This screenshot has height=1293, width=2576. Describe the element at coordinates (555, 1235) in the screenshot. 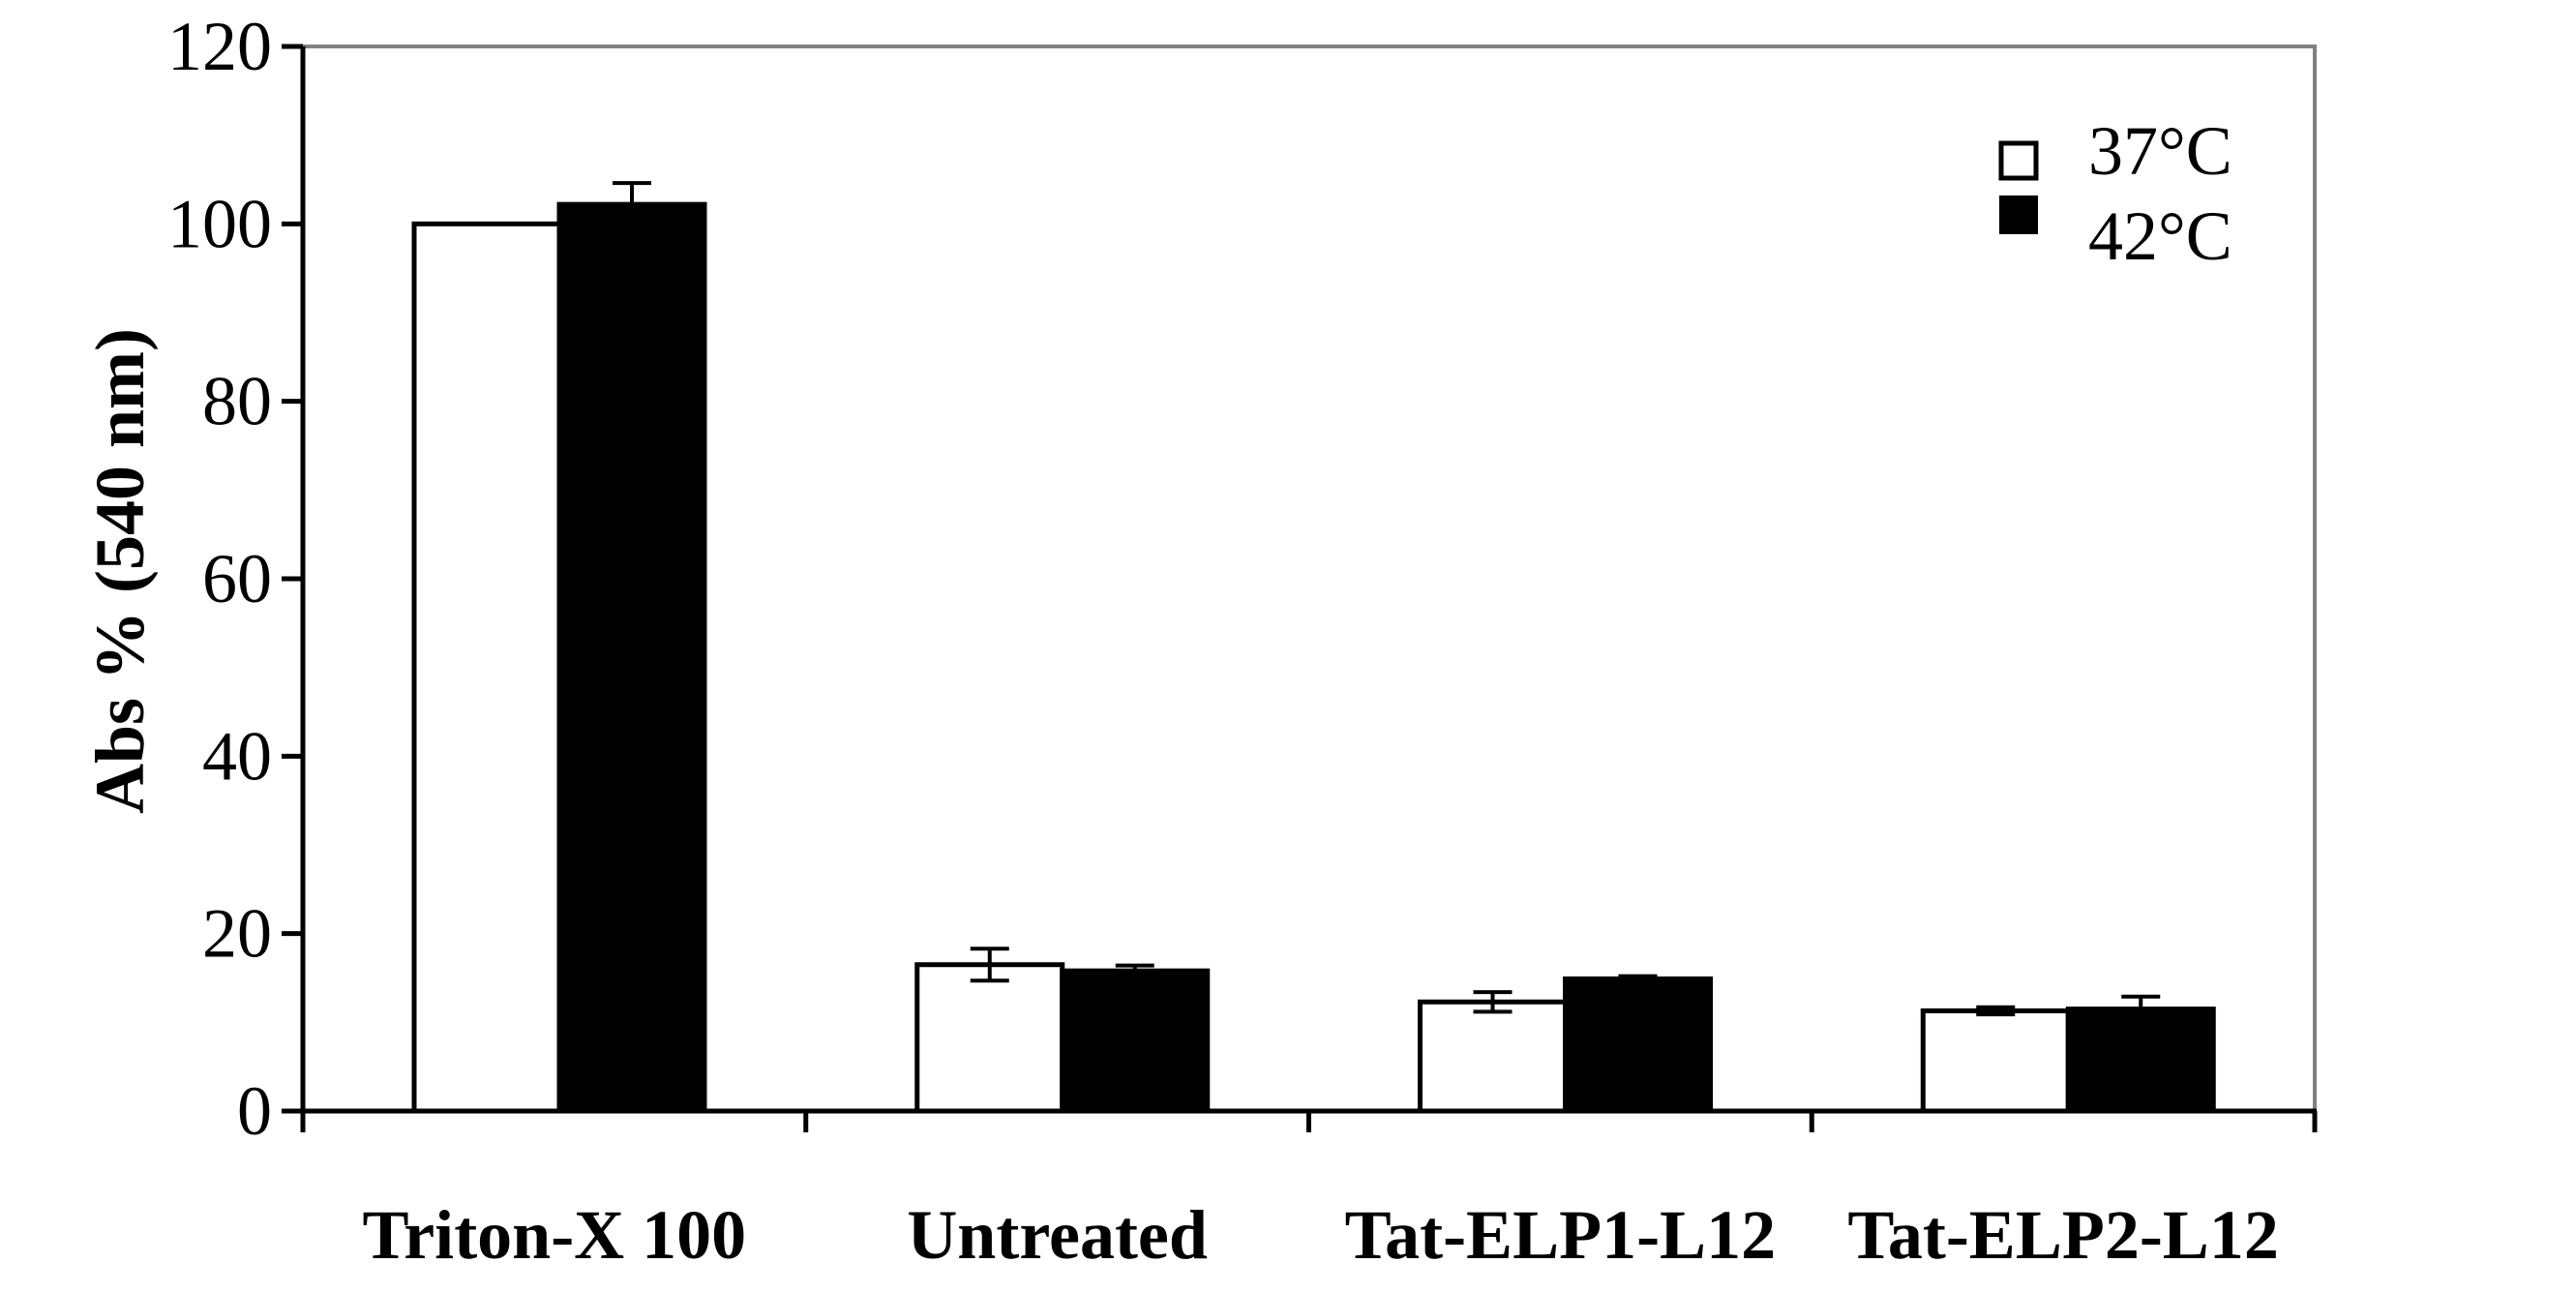

I see `x-tick-label-0: Triton-X 100` at that location.